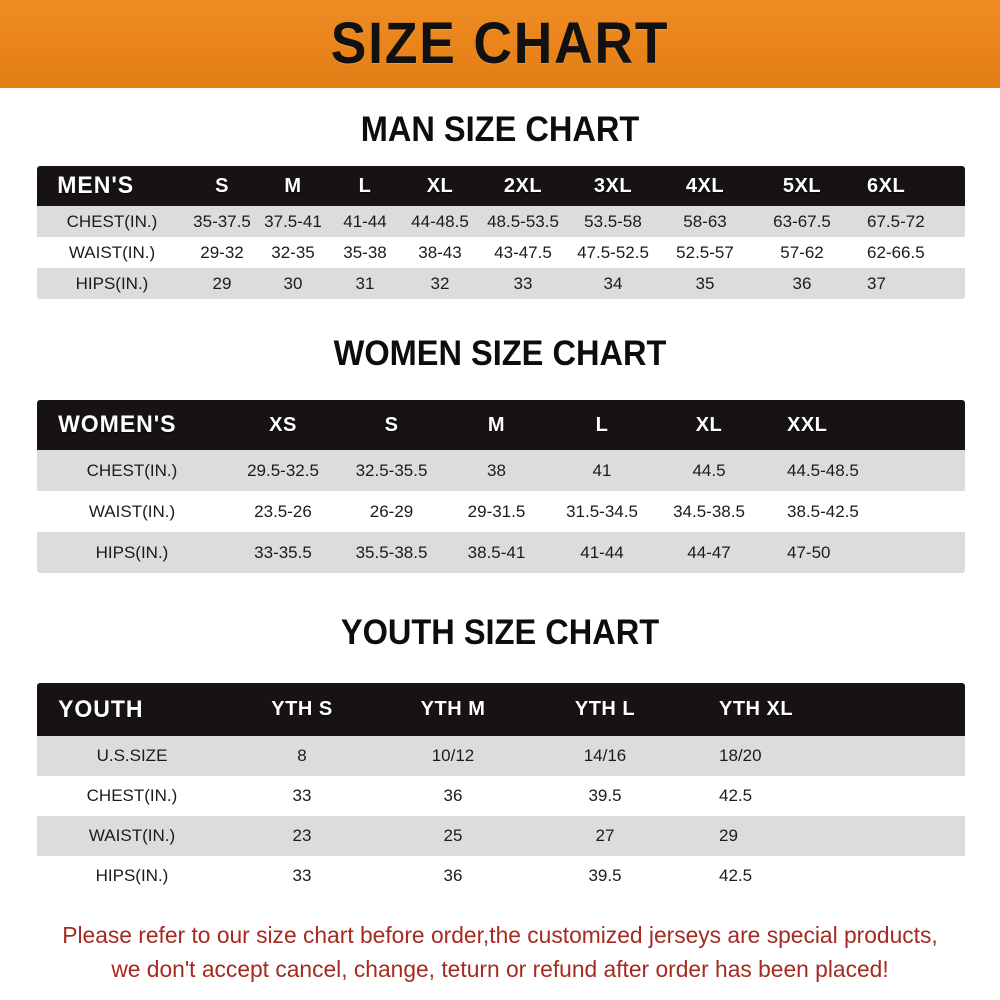 The image size is (1000, 1000). What do you see at coordinates (500, 353) in the screenshot?
I see `women-section-heading: WOMEN SIZE CHART` at bounding box center [500, 353].